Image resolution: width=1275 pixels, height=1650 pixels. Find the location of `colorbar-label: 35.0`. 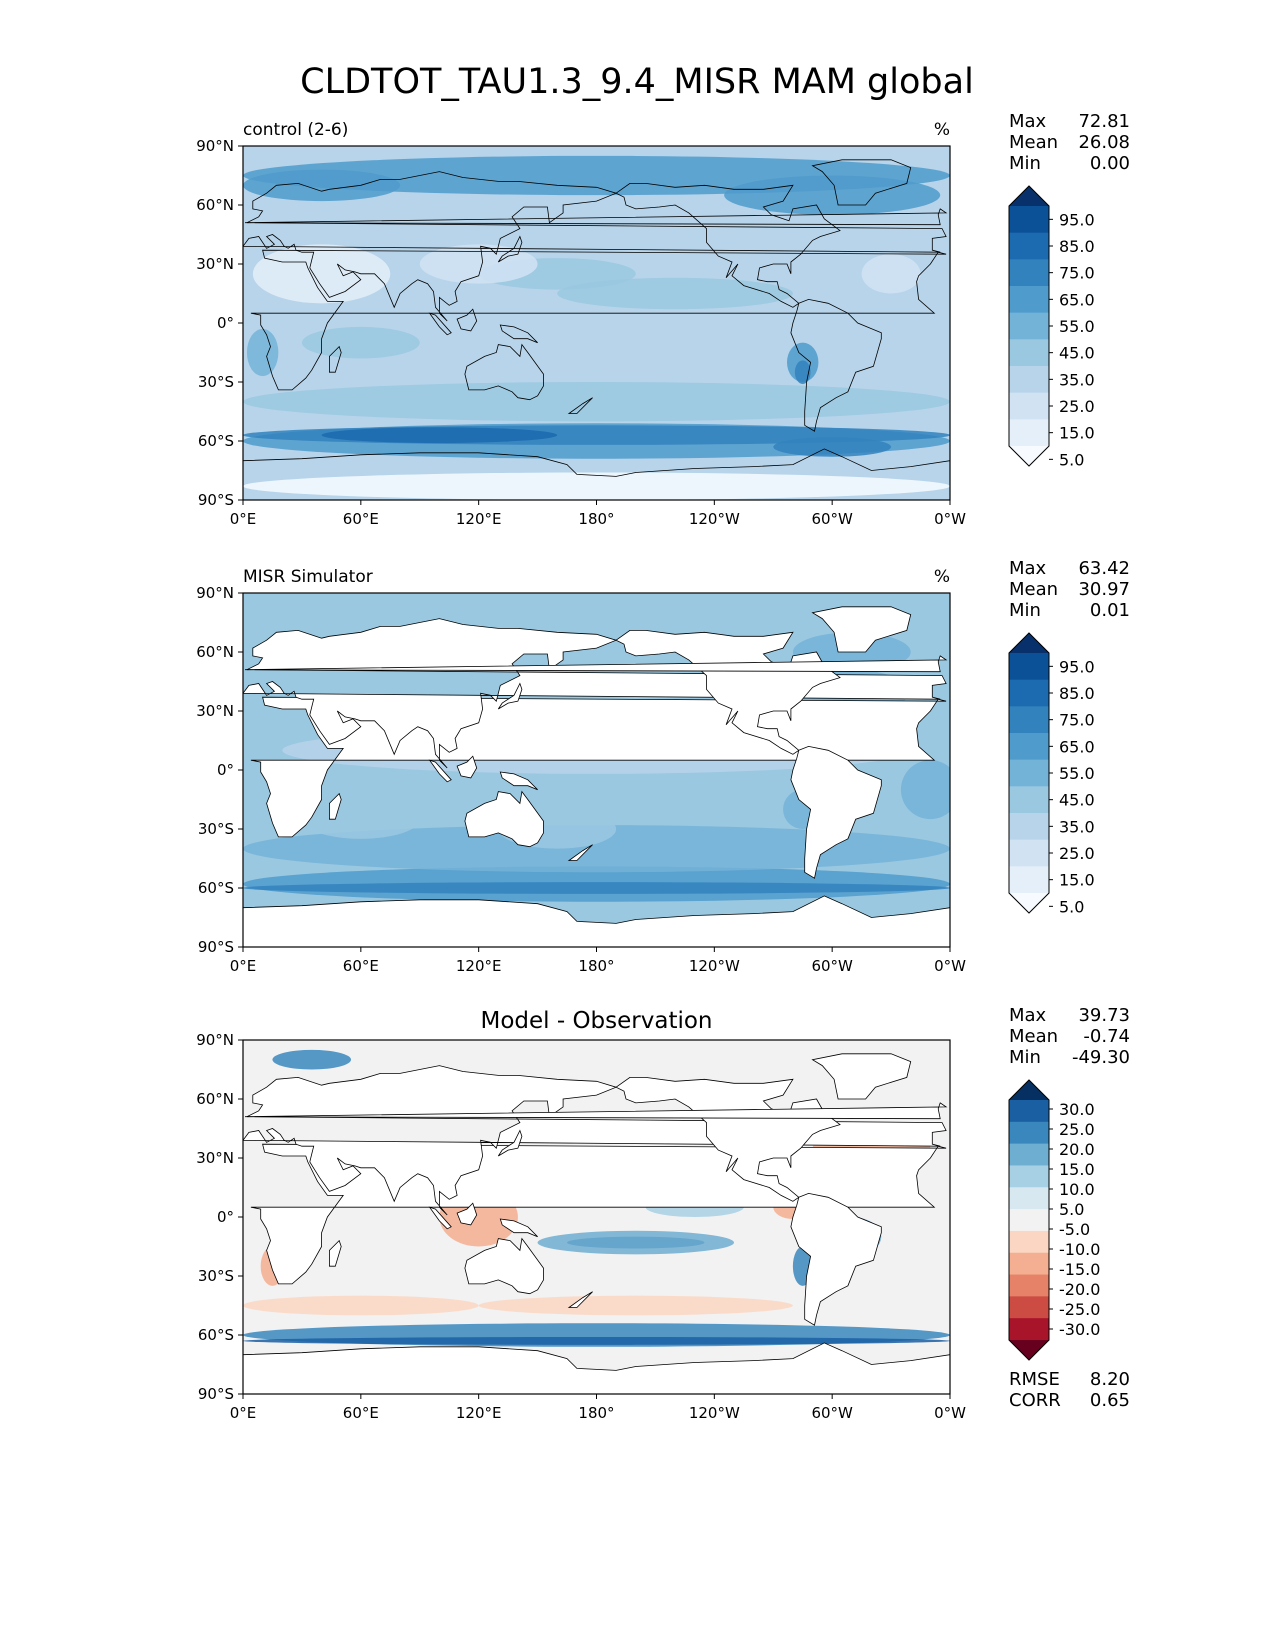

colorbar-label: 35.0 is located at coordinates (1077, 379).